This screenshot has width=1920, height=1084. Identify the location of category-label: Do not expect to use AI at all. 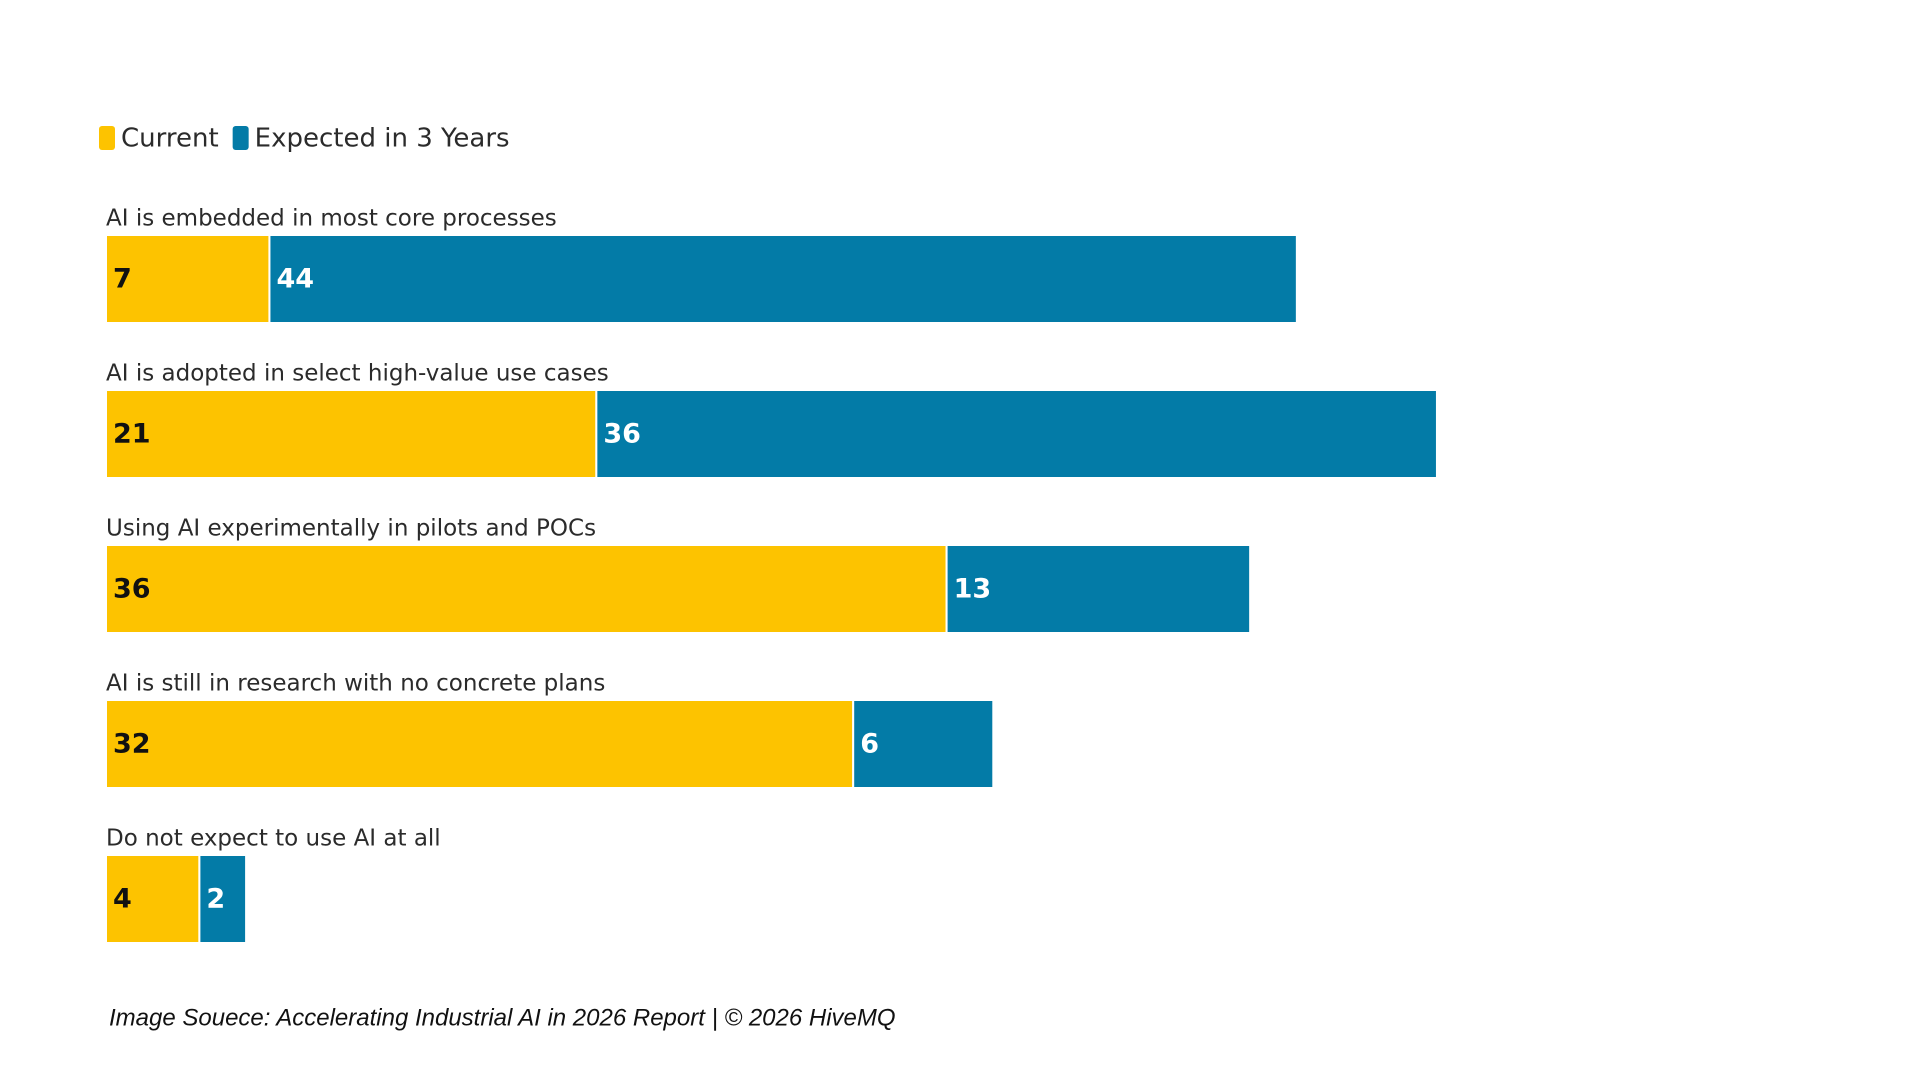
(273, 839).